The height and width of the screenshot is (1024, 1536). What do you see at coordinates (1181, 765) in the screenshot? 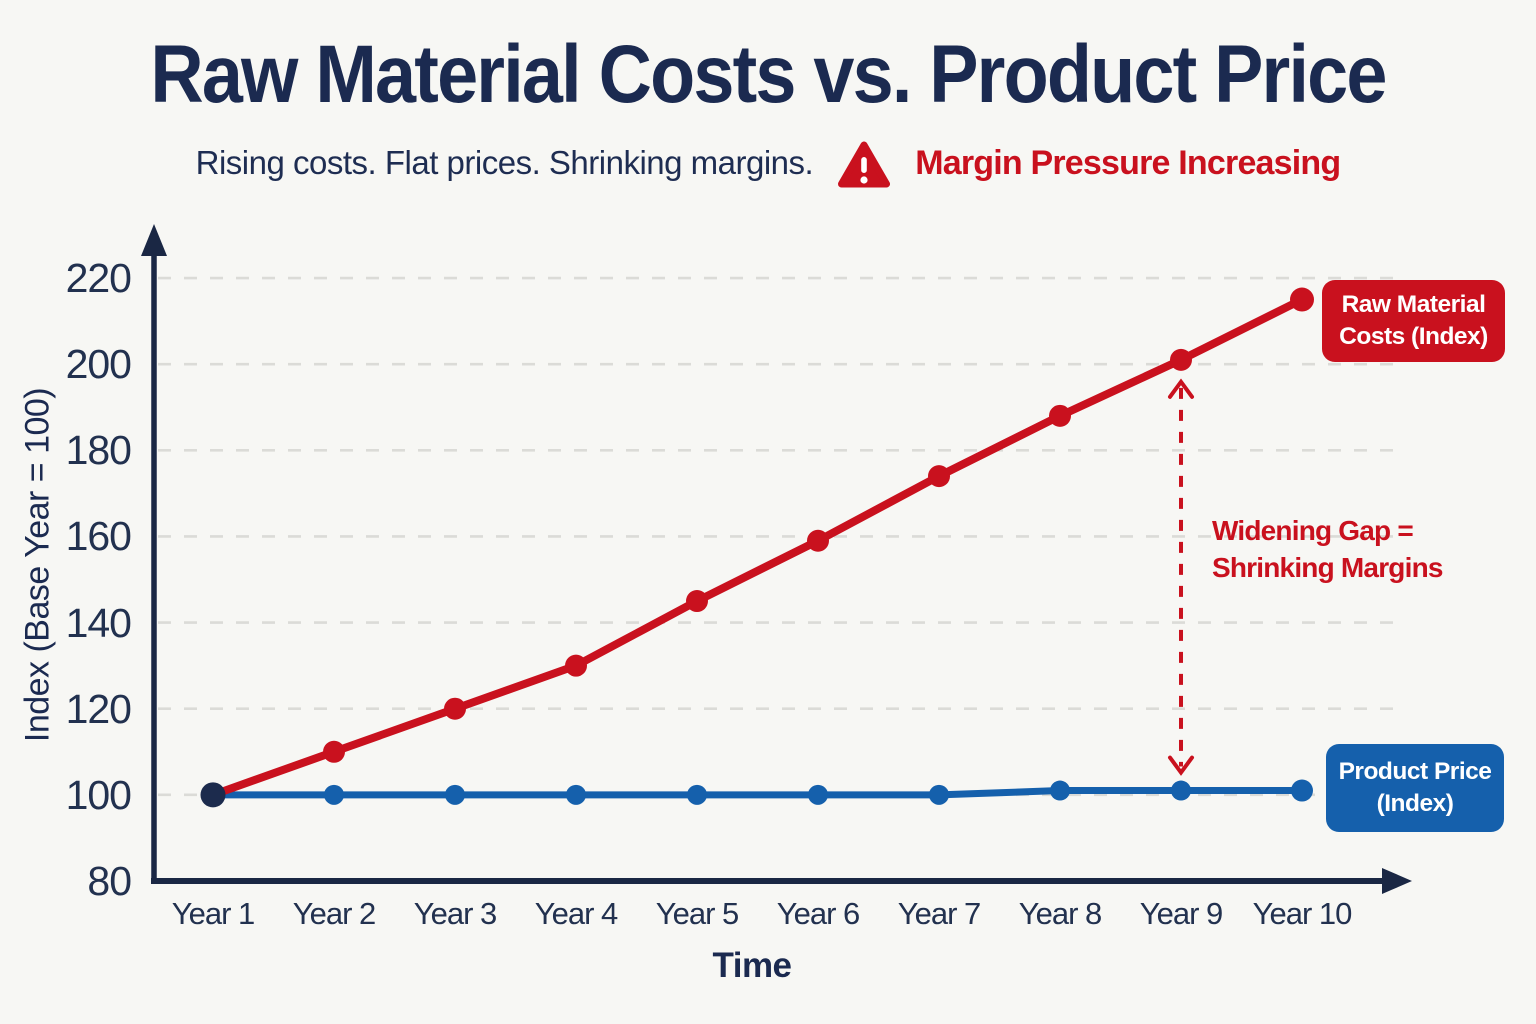
I see `gap-arrow-bottom-arrowhead` at bounding box center [1181, 765].